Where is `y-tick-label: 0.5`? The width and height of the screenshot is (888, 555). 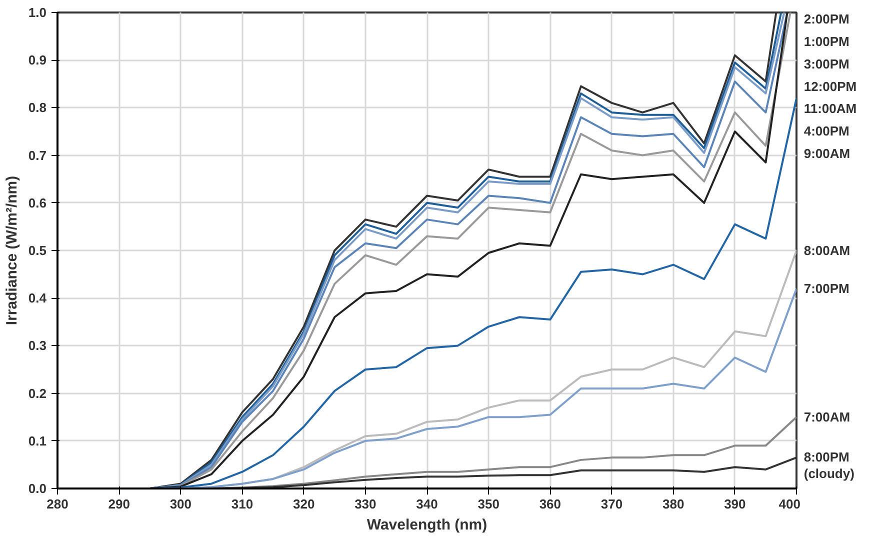 y-tick-label: 0.5 is located at coordinates (37, 250).